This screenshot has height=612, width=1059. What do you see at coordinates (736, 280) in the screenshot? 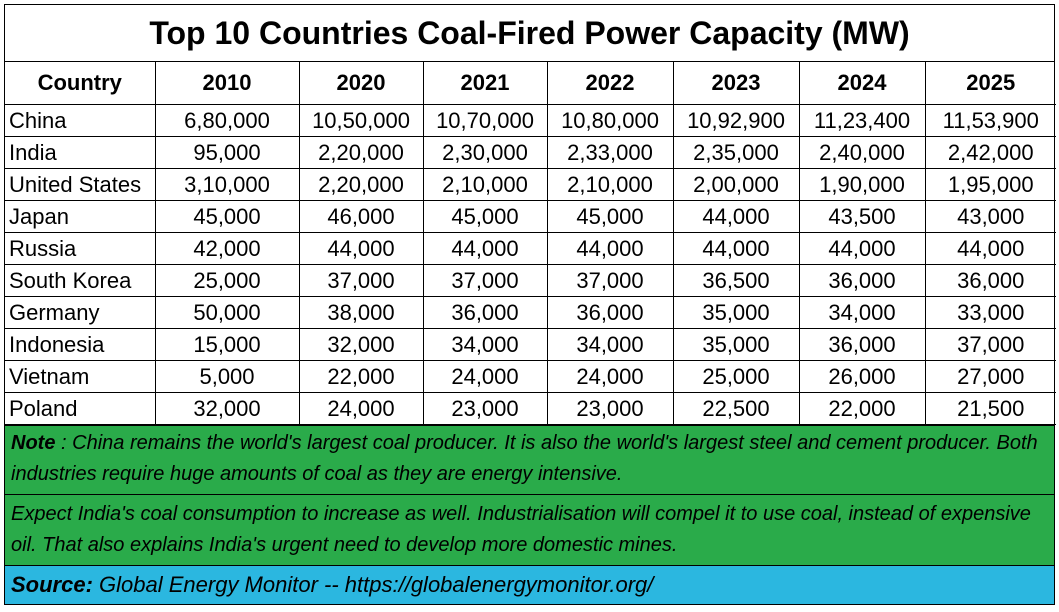
I see `capacity-cell: 36,500` at bounding box center [736, 280].